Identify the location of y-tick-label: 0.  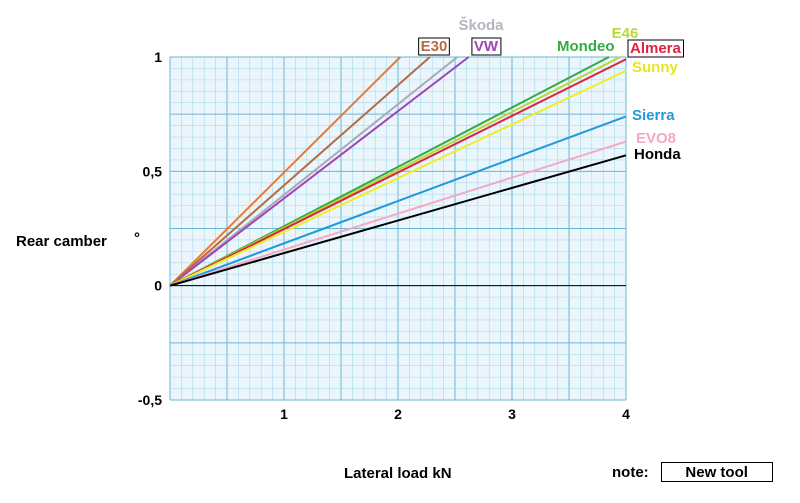
(158, 286).